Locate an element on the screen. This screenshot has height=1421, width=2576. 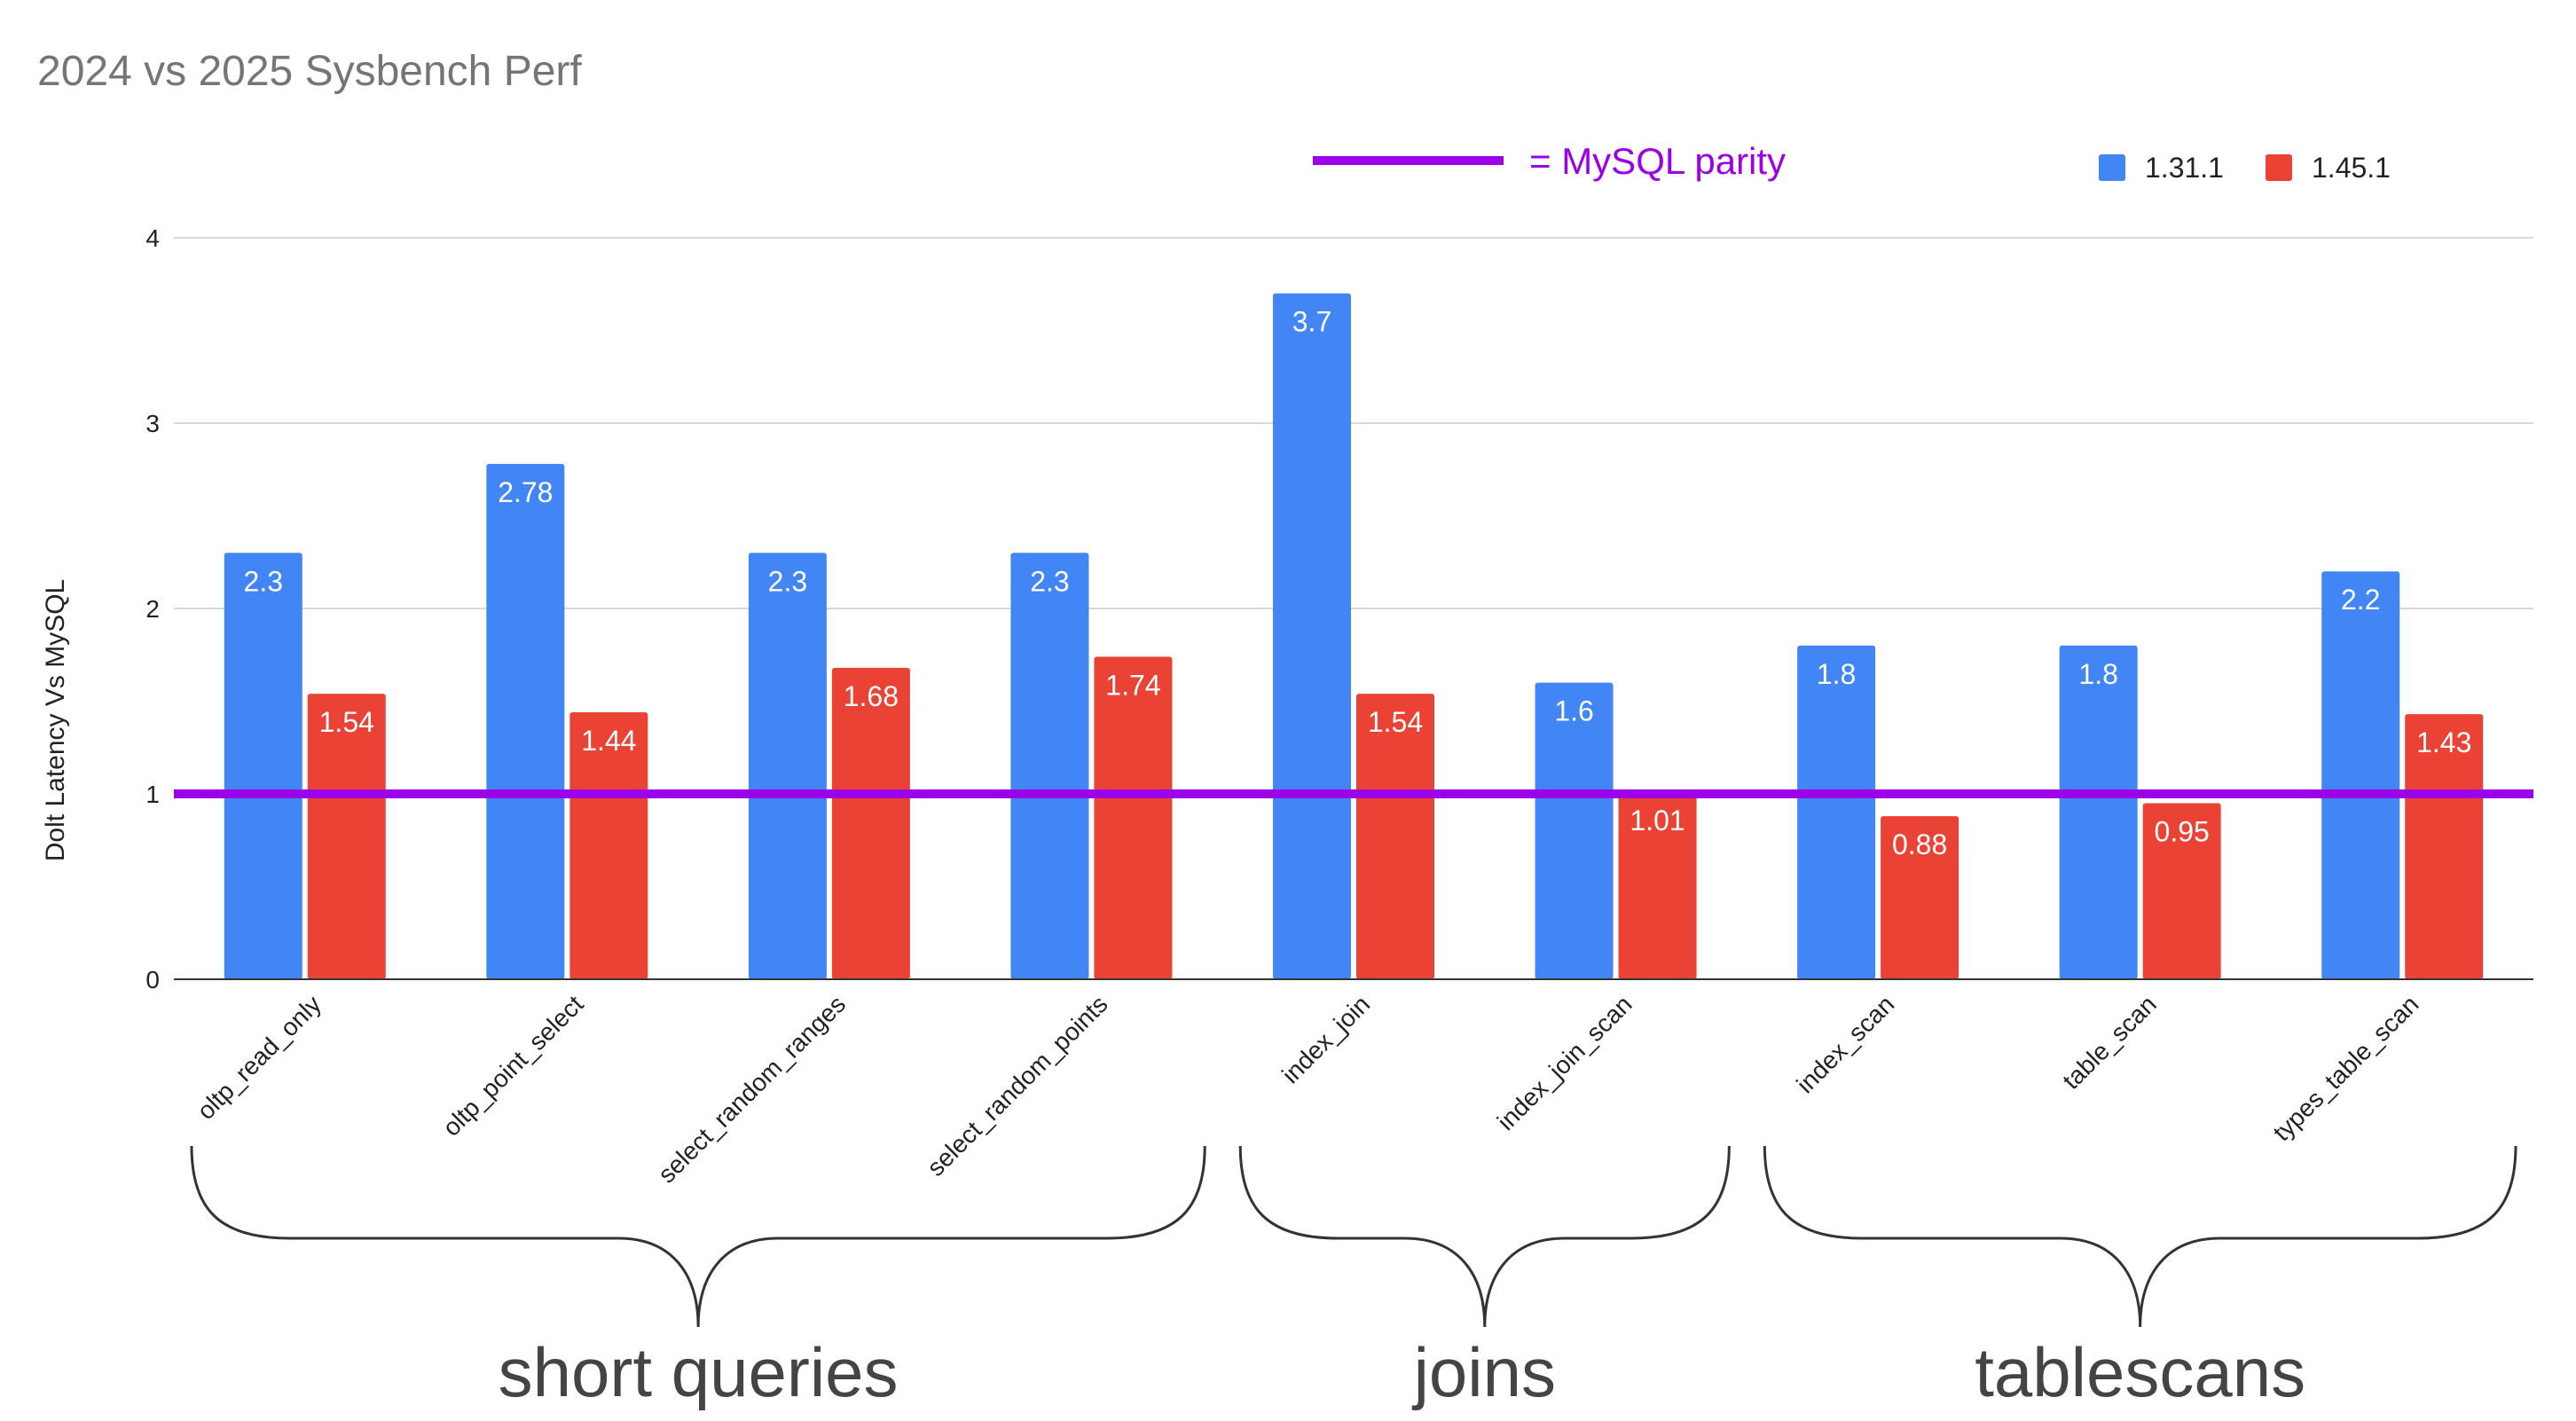
bar-1-45-1-index_join_scan is located at coordinates (1657, 885).